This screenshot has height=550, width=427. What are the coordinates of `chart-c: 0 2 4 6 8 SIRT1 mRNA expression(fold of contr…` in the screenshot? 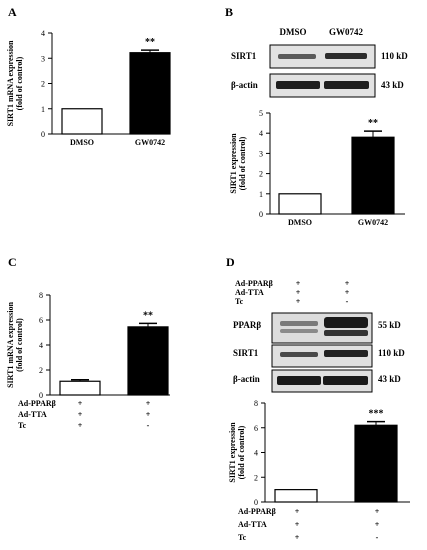 It's located at (88, 345).